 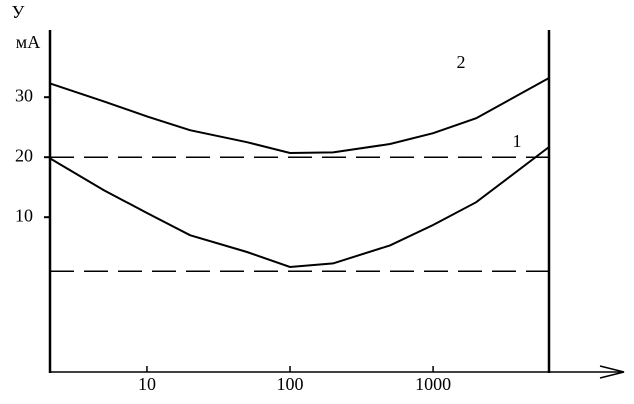 I want to click on x-tick-label: 100, so click(x=290, y=384).